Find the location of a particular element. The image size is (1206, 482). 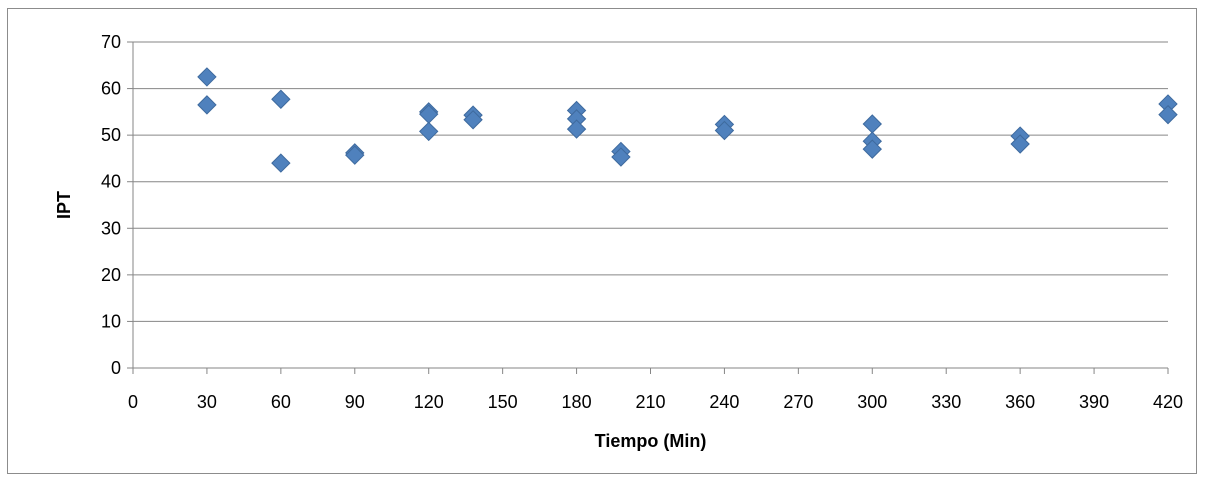

x-tick-label-0: 0 is located at coordinates (133, 402).